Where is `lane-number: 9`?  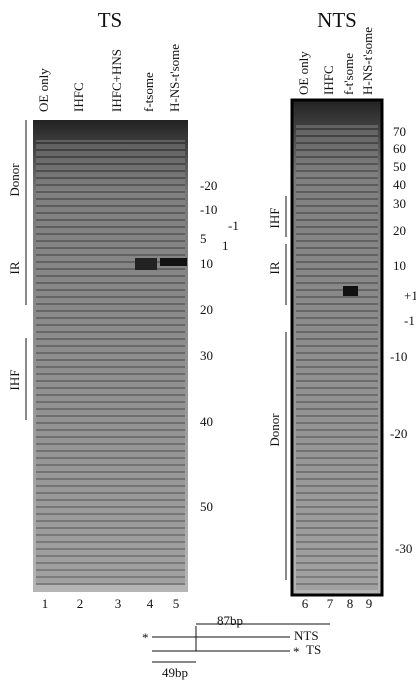 lane-number: 9 is located at coordinates (369, 603).